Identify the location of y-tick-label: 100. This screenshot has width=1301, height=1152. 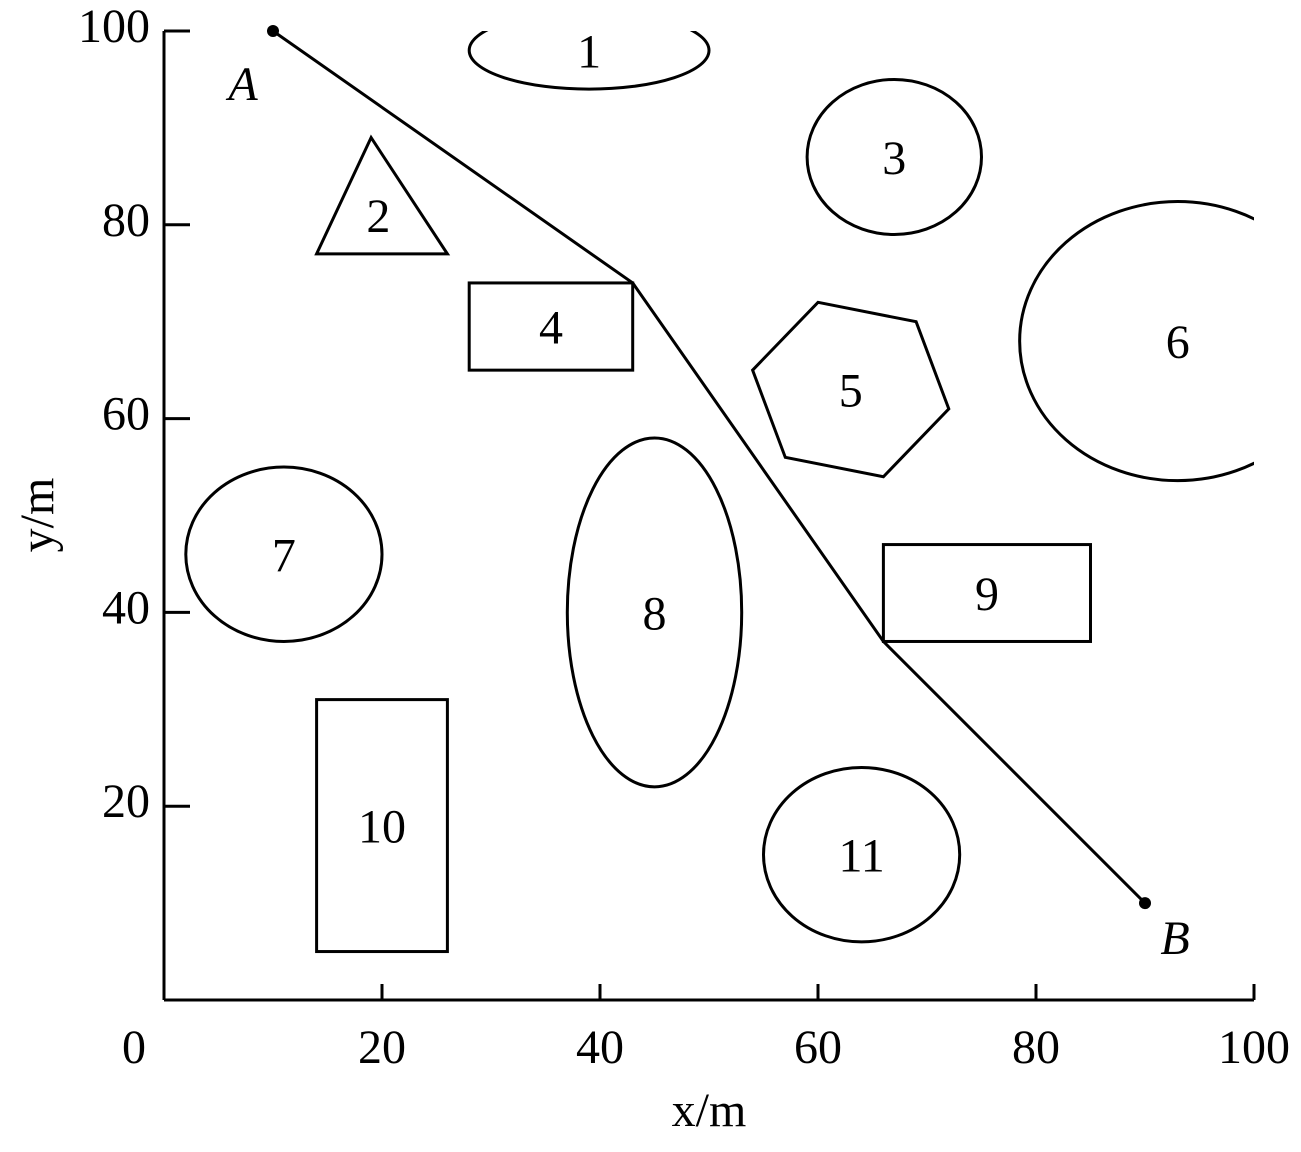
(114, 26).